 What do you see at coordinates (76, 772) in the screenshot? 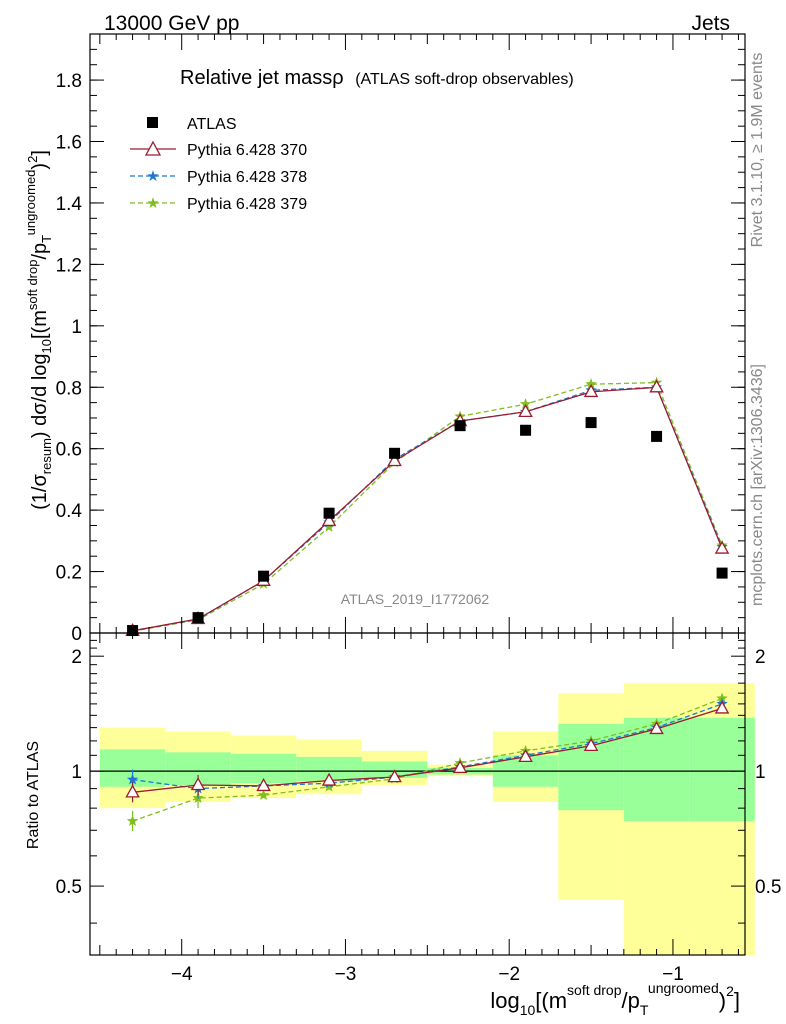
I see `ratio-y-tick-label: 1` at bounding box center [76, 772].